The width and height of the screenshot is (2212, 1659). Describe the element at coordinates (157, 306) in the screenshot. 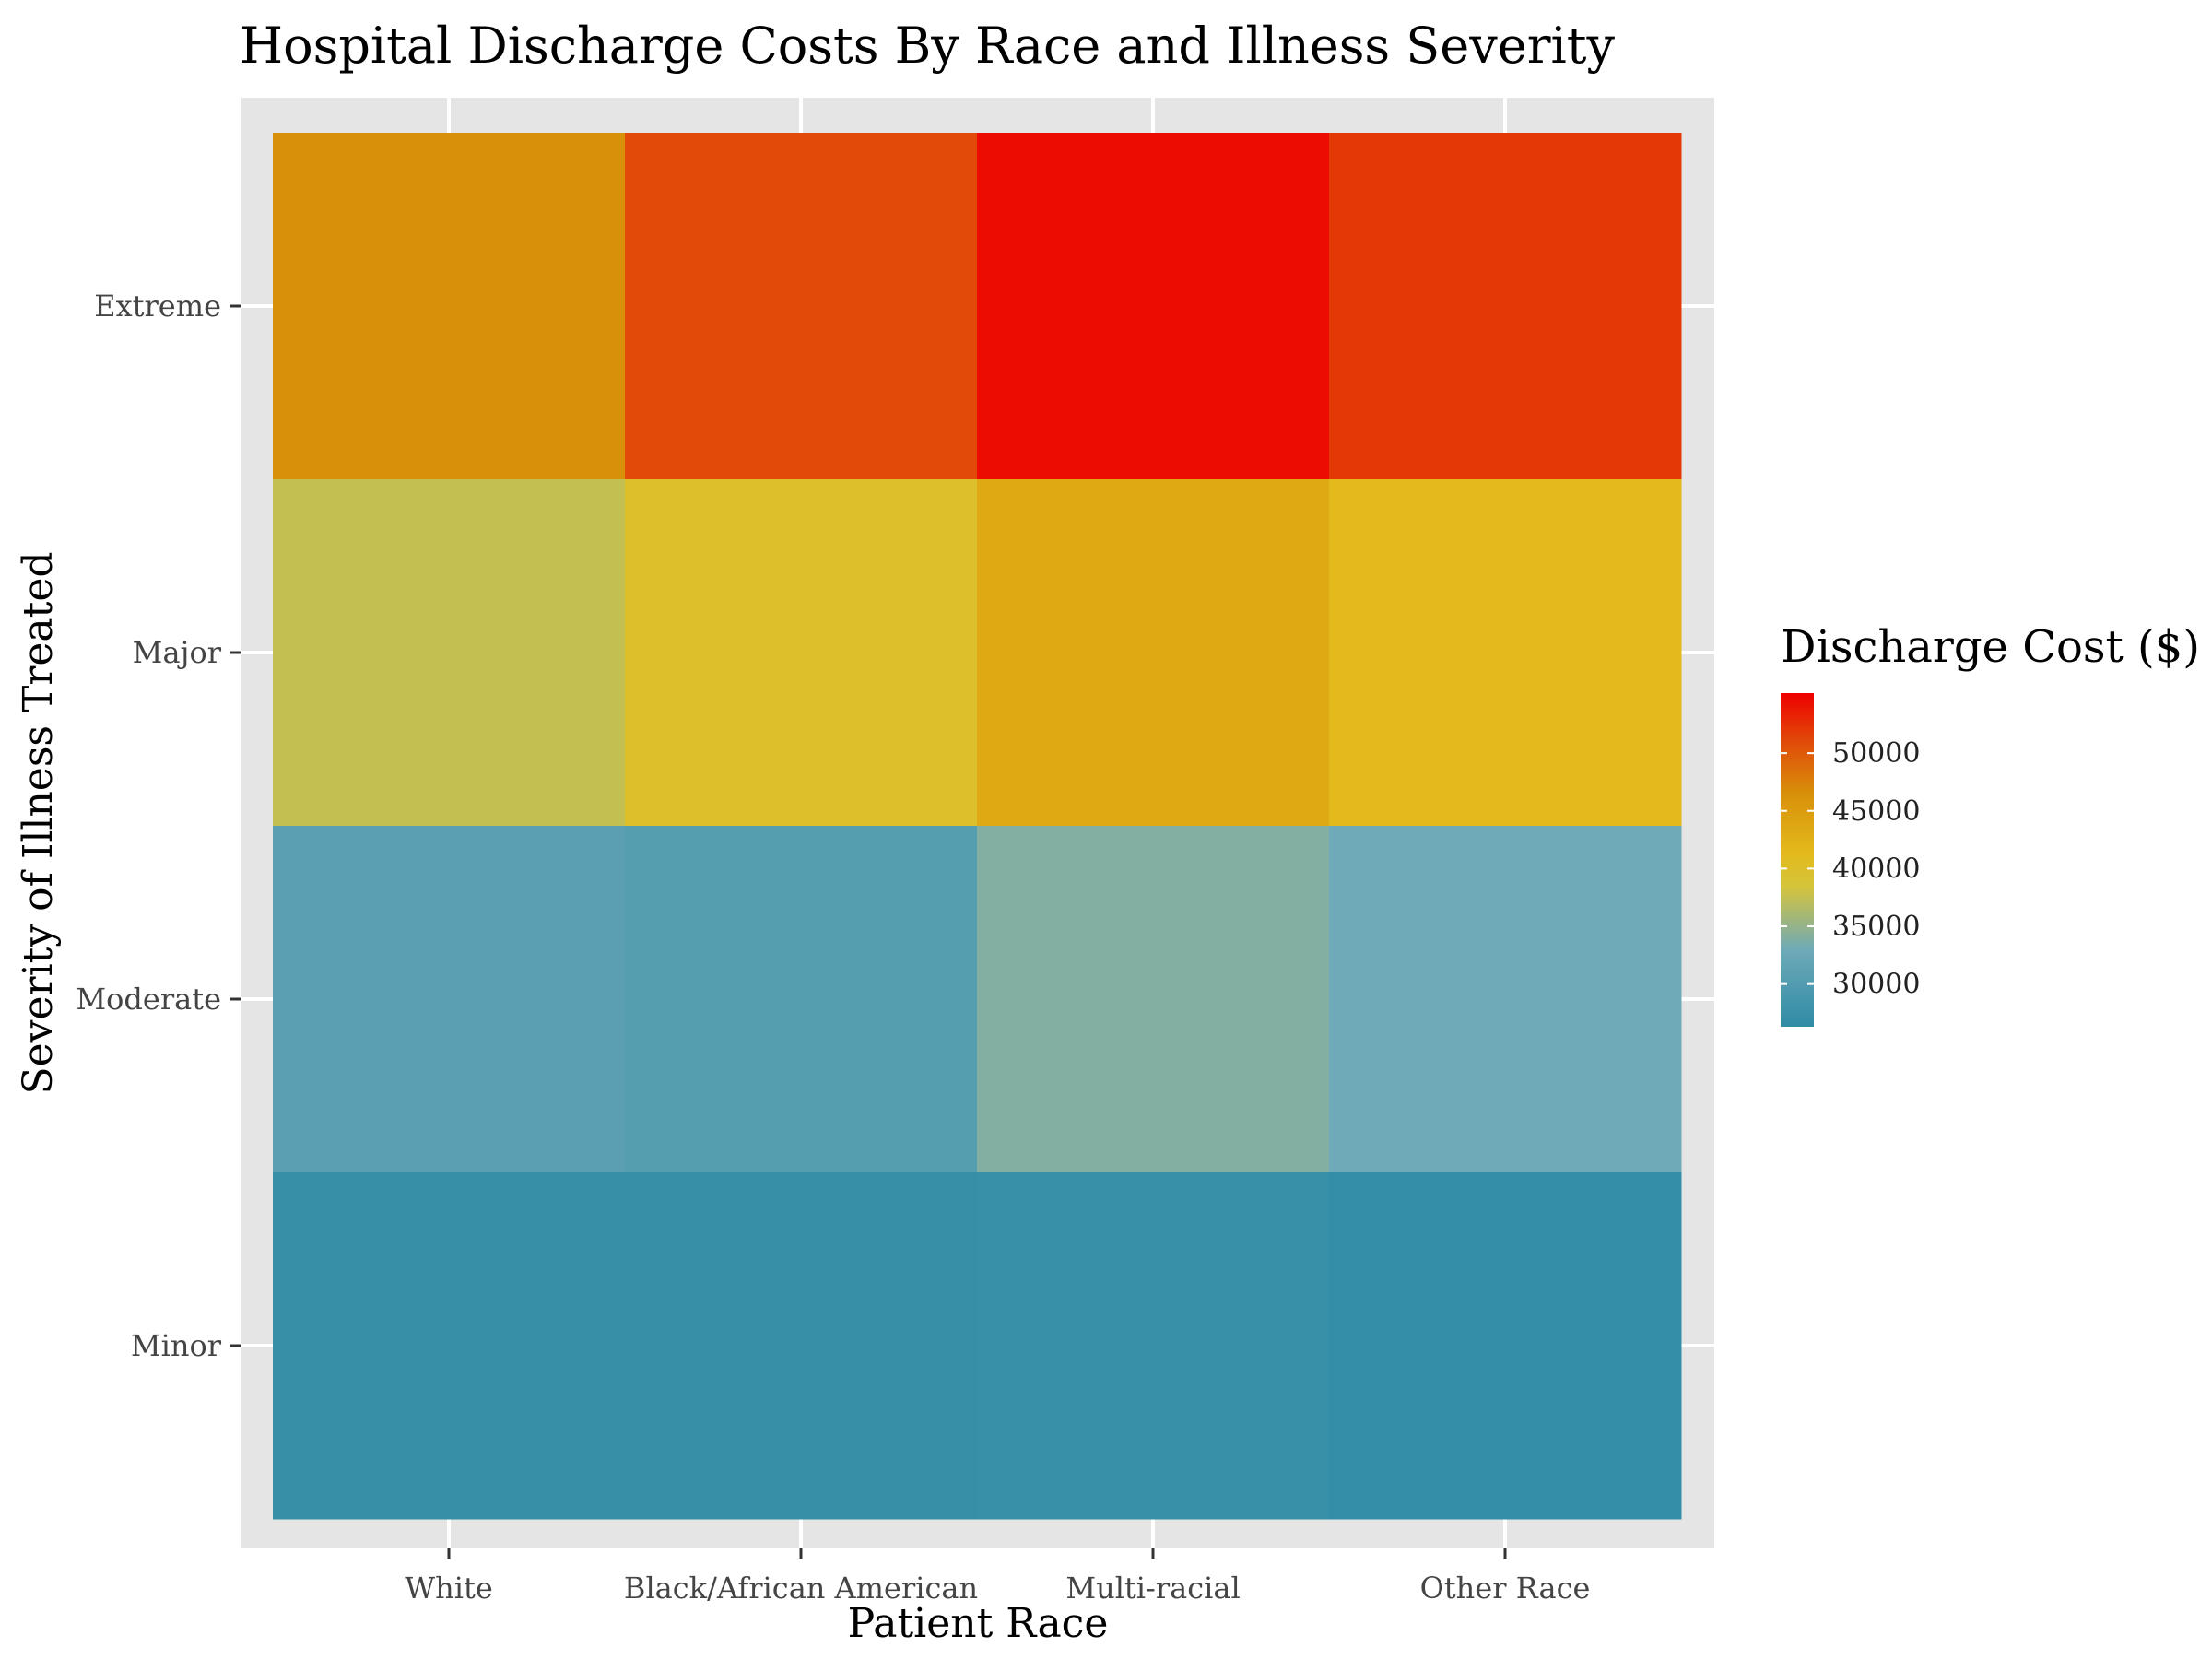

I see `y-tick-label: Extreme` at that location.